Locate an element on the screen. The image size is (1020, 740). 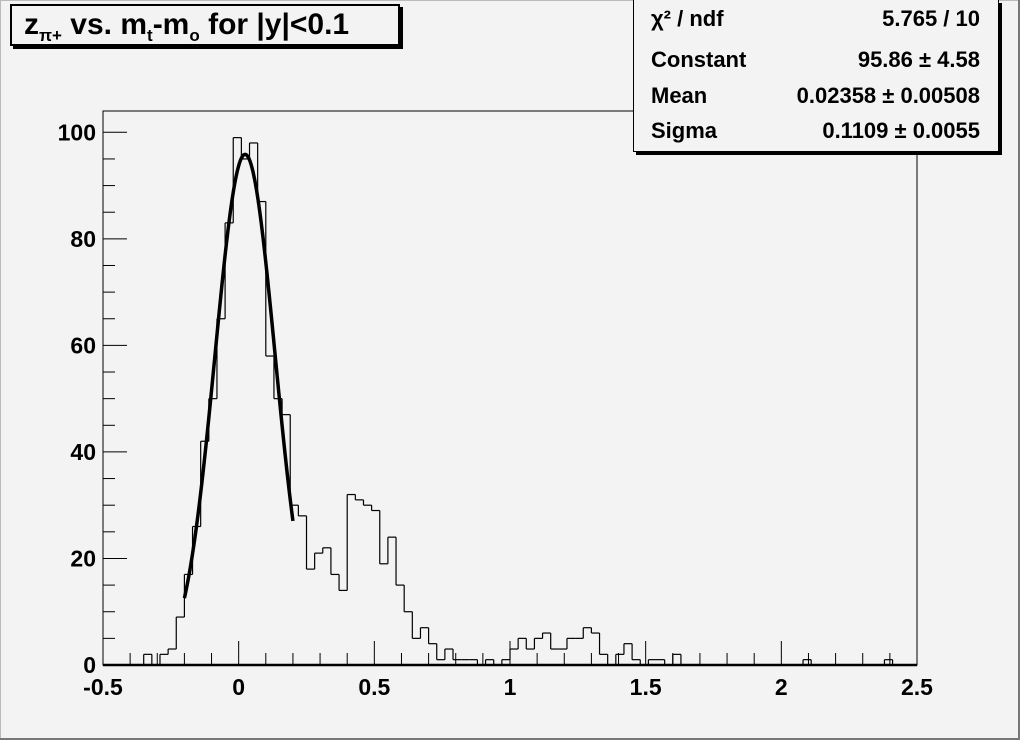
stats-value: 0.1109 ± 0.0055 is located at coordinates (901, 130).